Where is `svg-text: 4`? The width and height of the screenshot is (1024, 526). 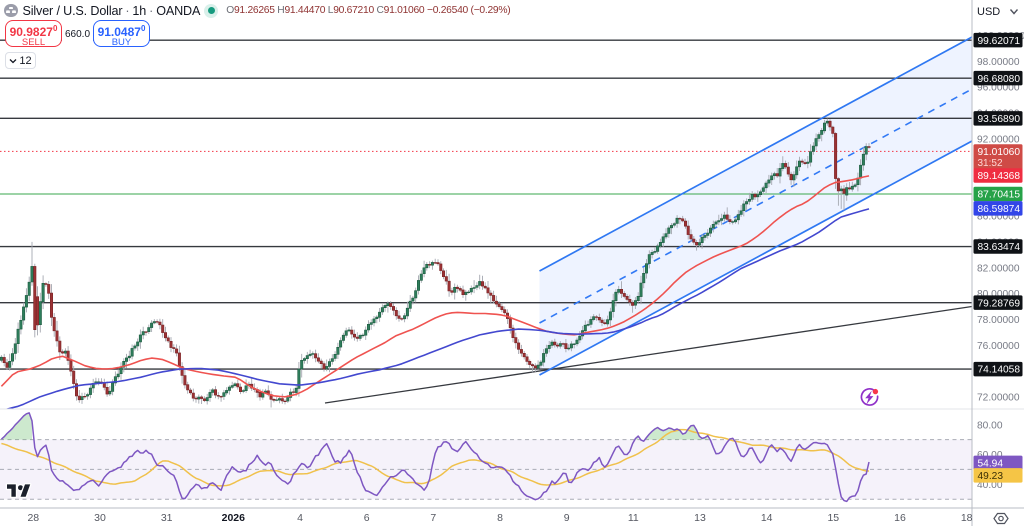
svg-text: 4 is located at coordinates (300, 518).